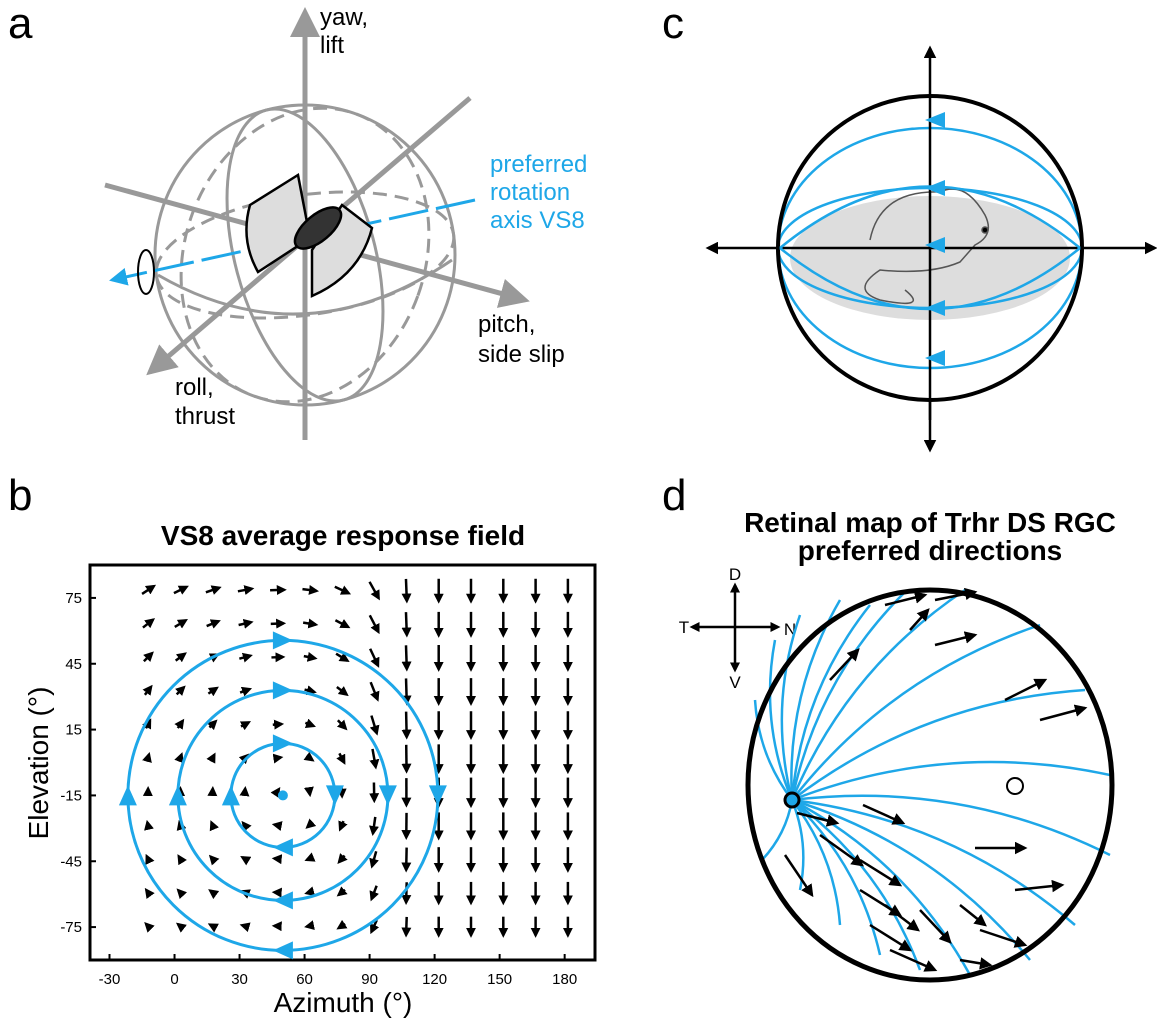 This screenshot has height=1024, width=1157. Describe the element at coordinates (564, 979) in the screenshot. I see `x-tick-label: 180` at that location.